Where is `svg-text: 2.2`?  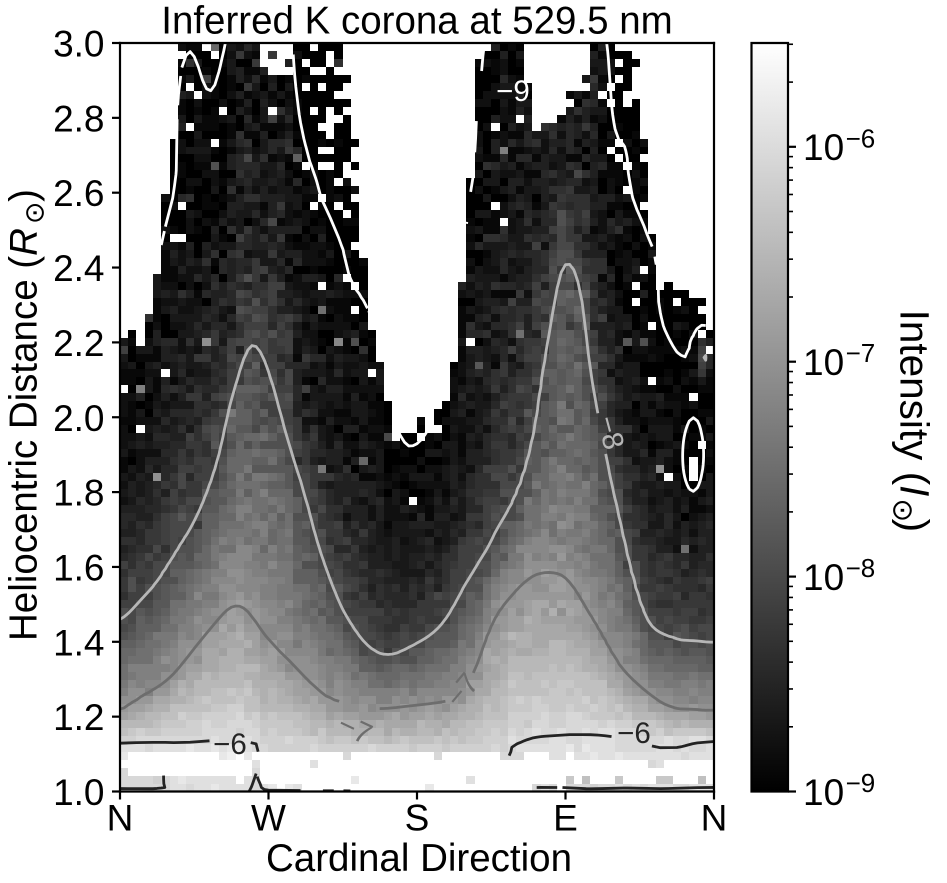 svg-text: 2.2 is located at coordinates (78, 343).